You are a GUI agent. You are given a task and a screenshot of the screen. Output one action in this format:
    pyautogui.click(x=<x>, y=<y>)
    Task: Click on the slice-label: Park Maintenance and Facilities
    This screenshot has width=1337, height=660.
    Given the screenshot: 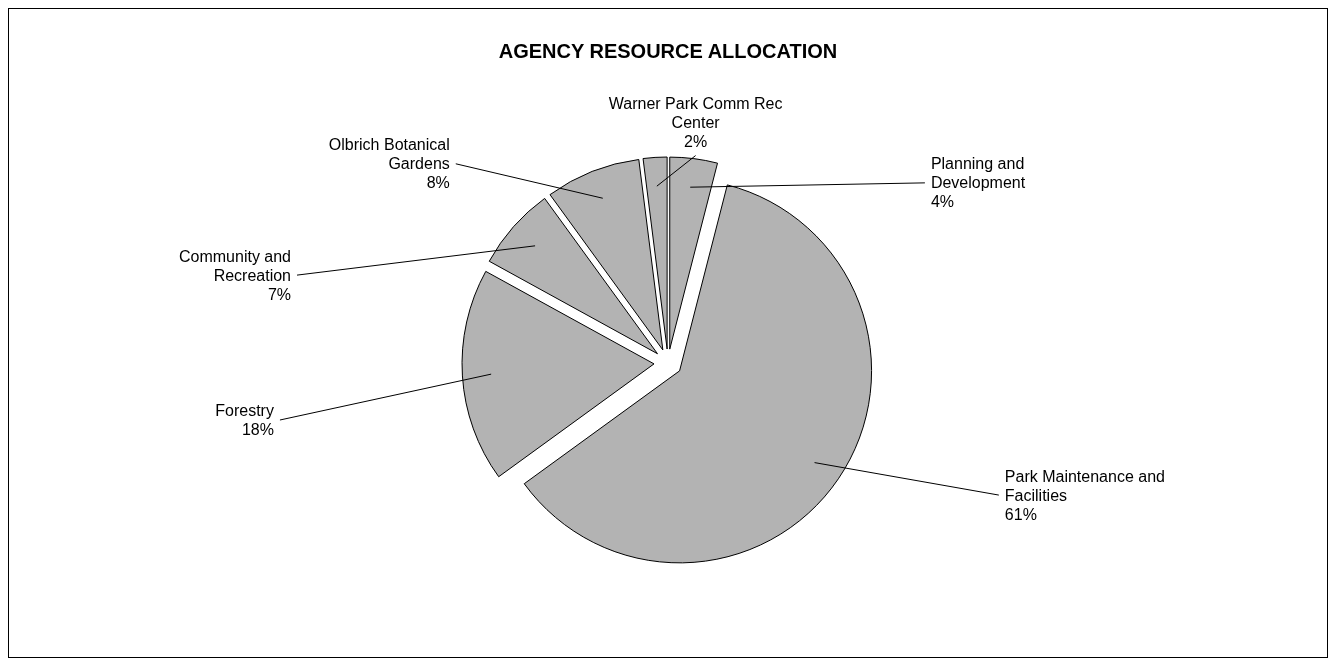 What is the action you would take?
    pyautogui.click(x=1084, y=485)
    